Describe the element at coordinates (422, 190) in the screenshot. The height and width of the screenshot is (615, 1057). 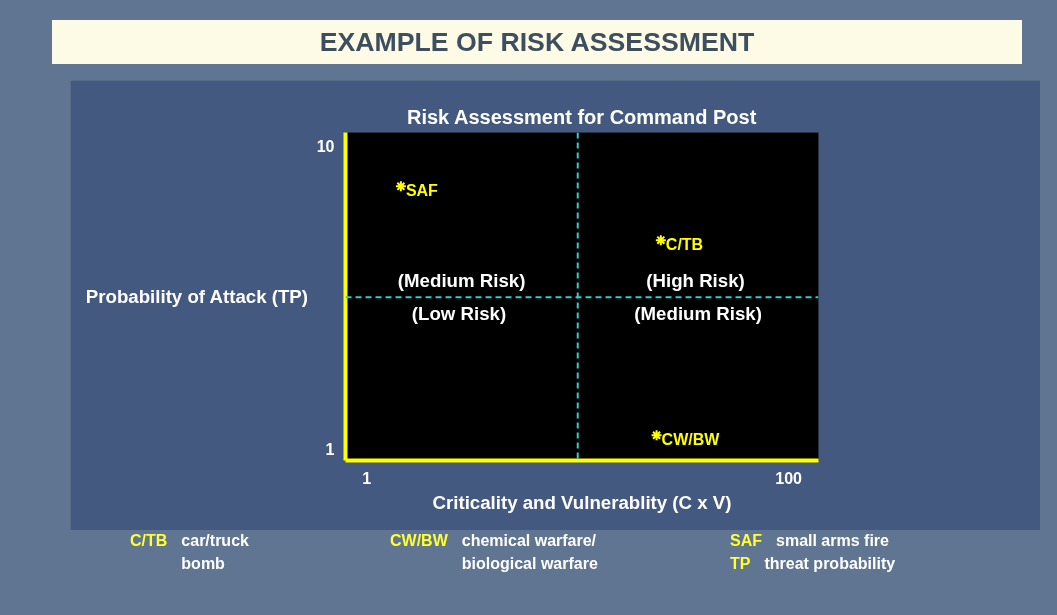
I see `annotation: SAF` at that location.